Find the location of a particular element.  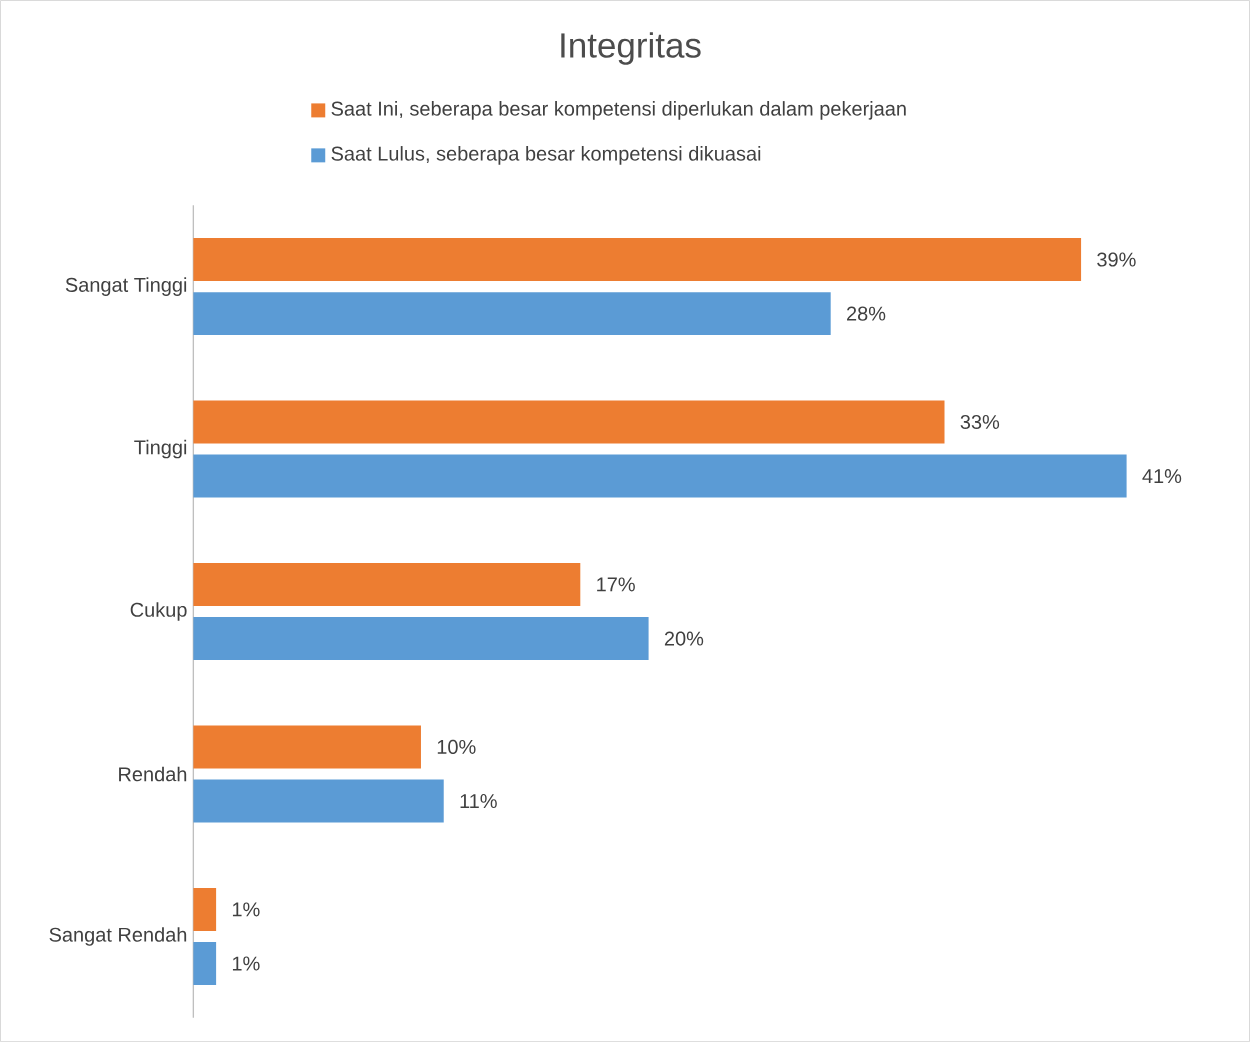

y-tick-label: Rendah is located at coordinates (153, 774).